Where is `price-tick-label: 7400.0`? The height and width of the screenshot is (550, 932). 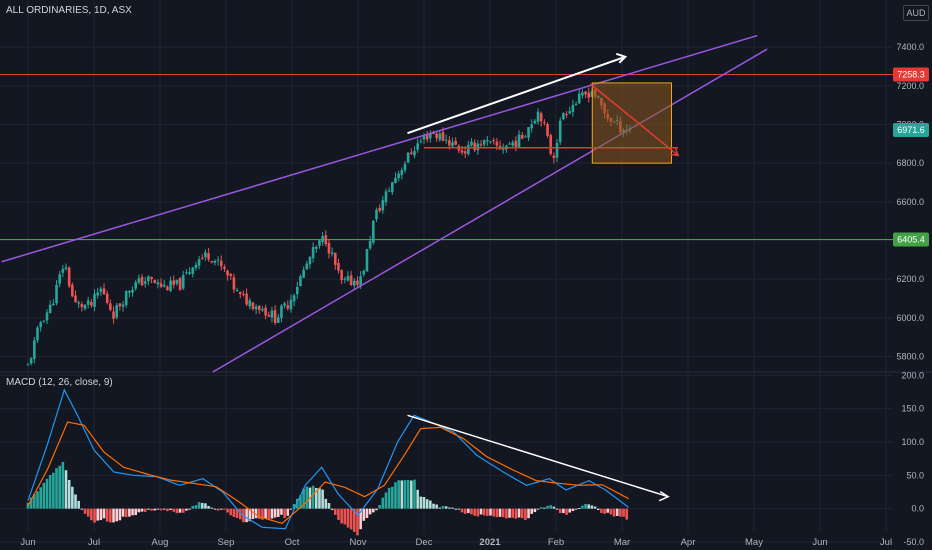 price-tick-label: 7400.0 is located at coordinates (910, 47).